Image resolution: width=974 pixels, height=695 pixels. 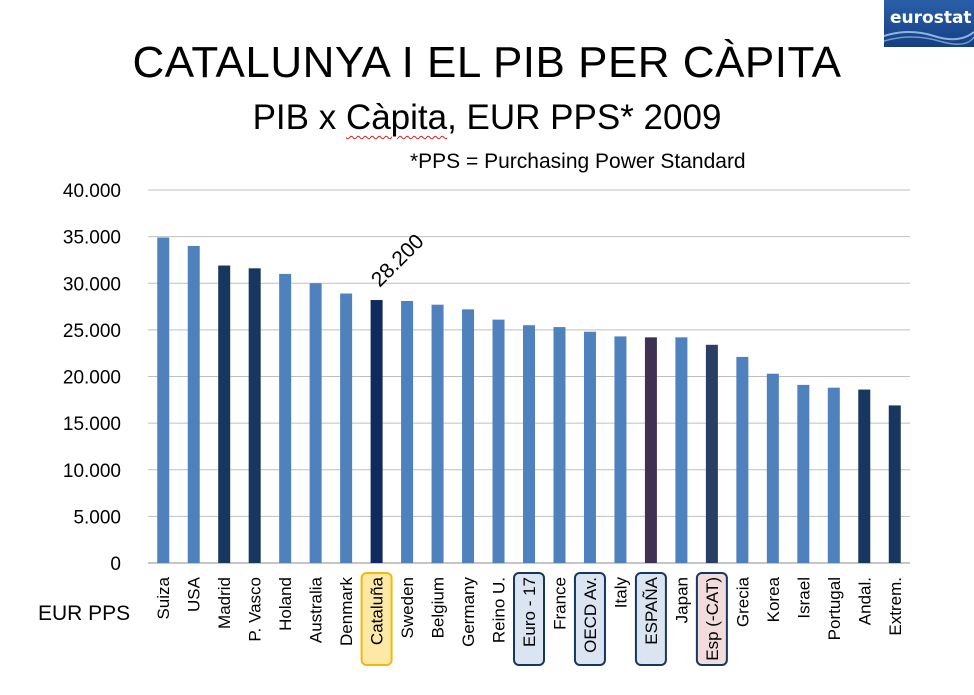 I want to click on x-tick-label: Italy, so click(x=620, y=593).